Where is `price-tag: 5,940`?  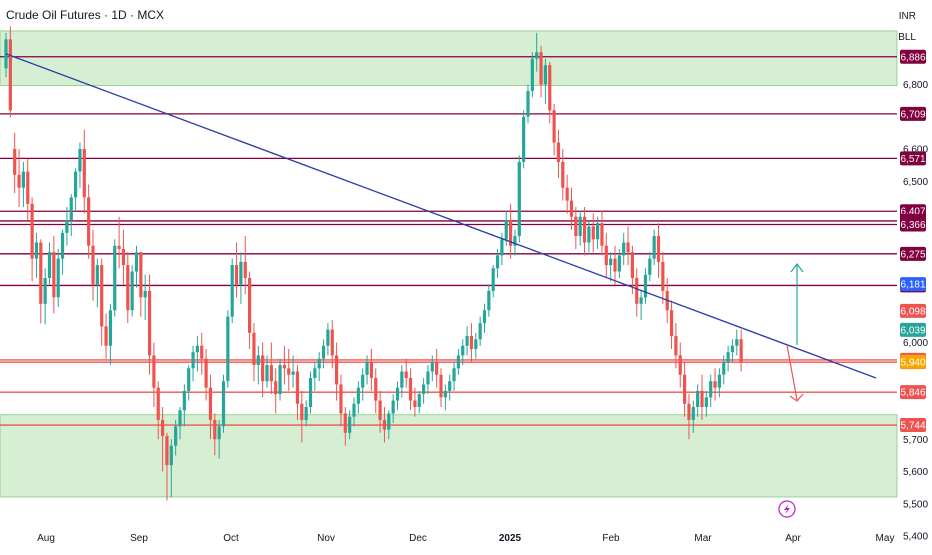 price-tag: 5,940 is located at coordinates (913, 361).